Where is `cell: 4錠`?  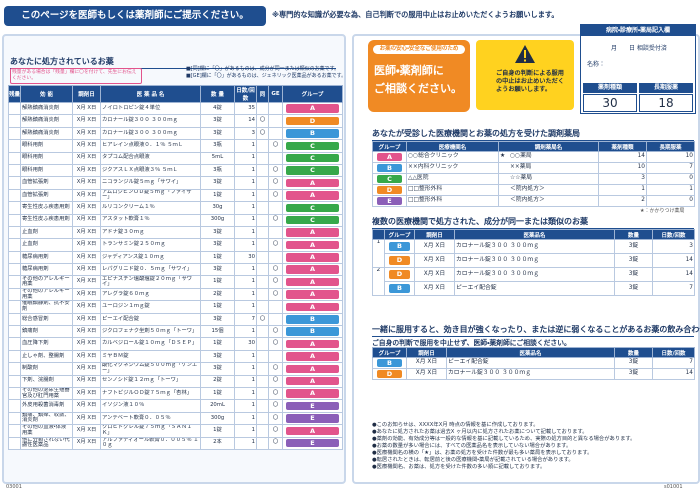
cell: 4錠 is located at coordinates (217, 108).